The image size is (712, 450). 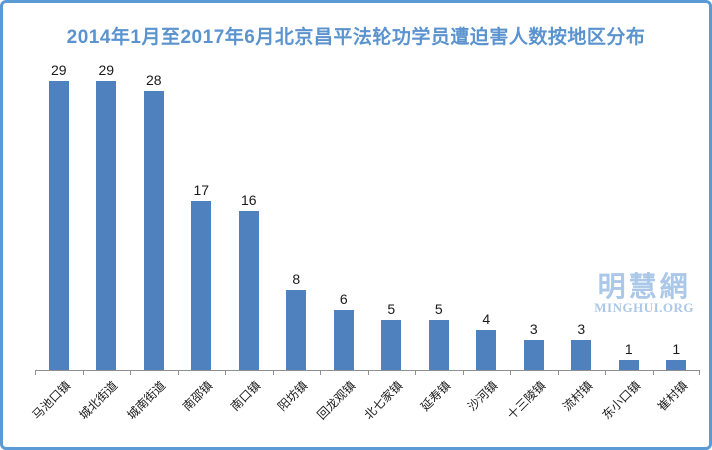 What do you see at coordinates (644, 308) in the screenshot?
I see `watermark-latin-text: MINGHUI.ORG` at bounding box center [644, 308].